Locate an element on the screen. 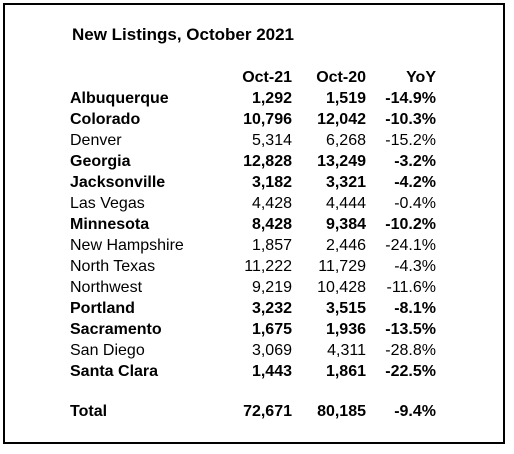 Image resolution: width=514 pixels, height=454 pixels. cell-yoy: -4.2% is located at coordinates (415, 182).